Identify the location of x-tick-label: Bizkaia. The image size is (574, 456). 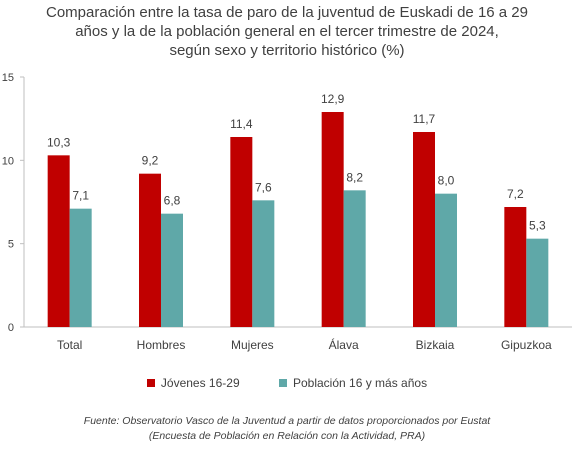
(435, 345).